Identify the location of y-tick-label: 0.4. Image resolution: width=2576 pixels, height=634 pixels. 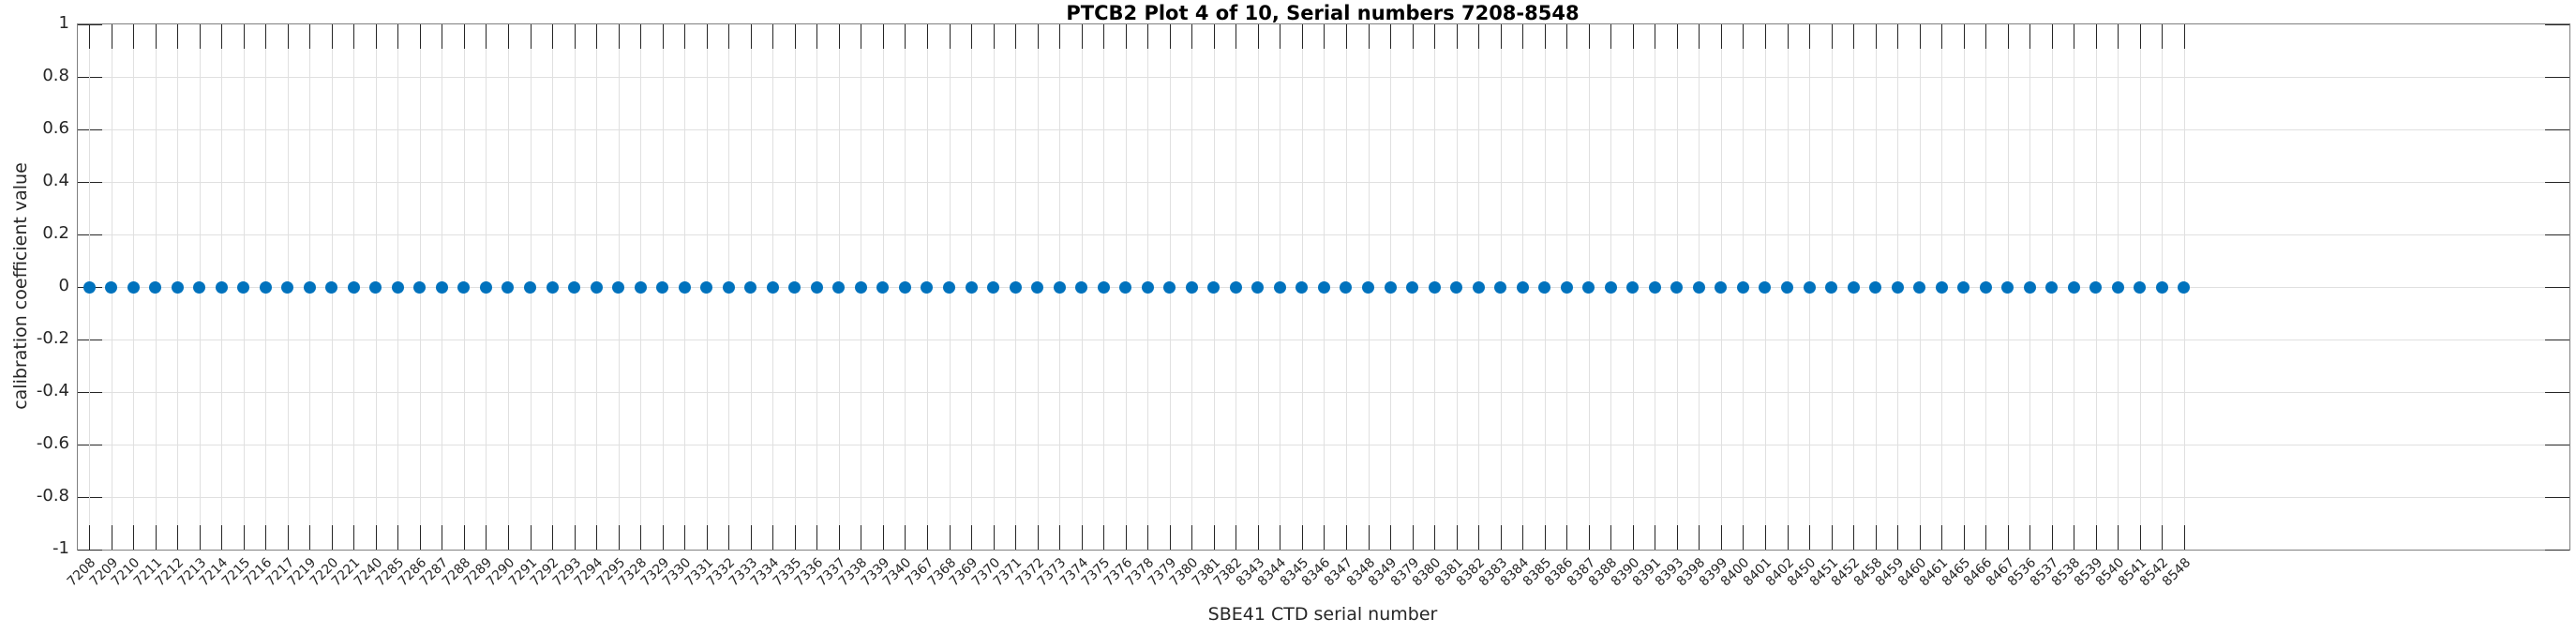
(55, 180).